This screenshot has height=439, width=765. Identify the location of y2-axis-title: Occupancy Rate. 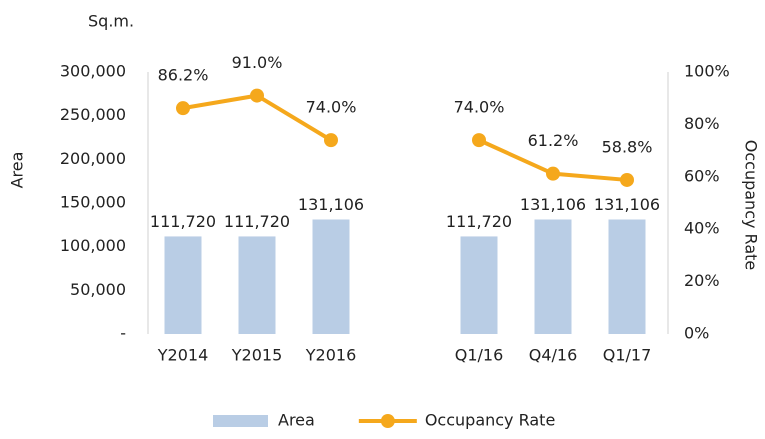
(751, 205).